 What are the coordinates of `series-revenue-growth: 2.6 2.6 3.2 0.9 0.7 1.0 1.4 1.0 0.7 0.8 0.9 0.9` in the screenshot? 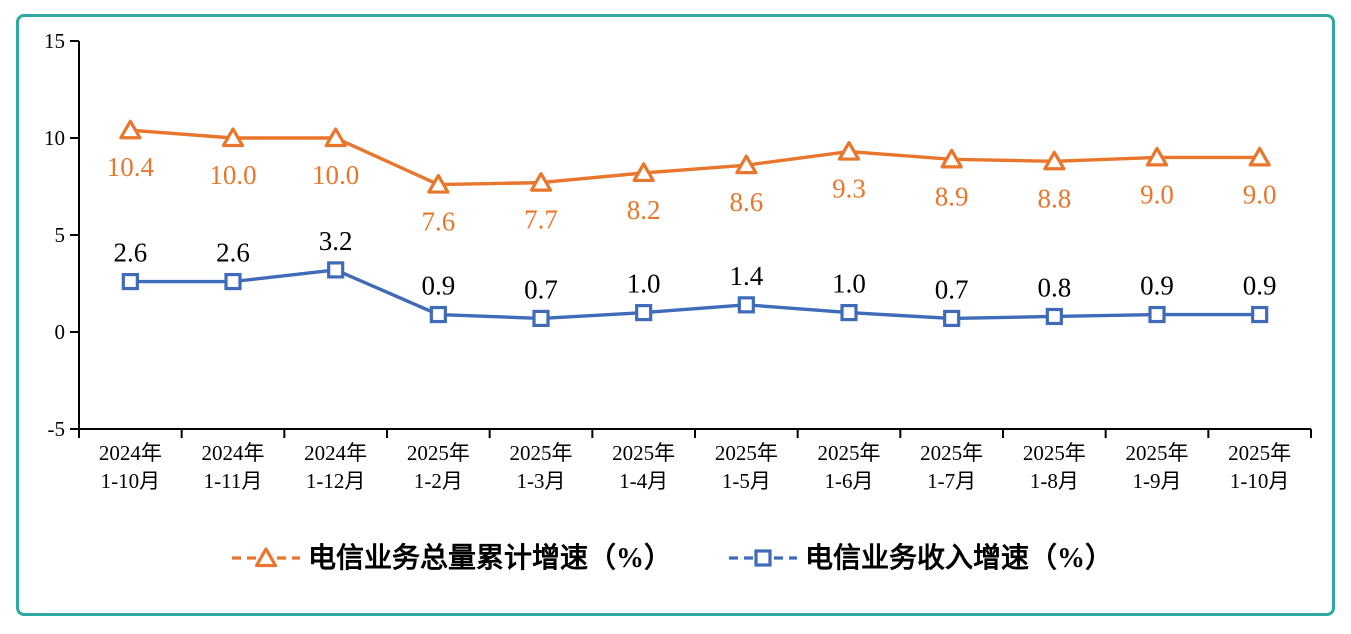 It's located at (695, 277).